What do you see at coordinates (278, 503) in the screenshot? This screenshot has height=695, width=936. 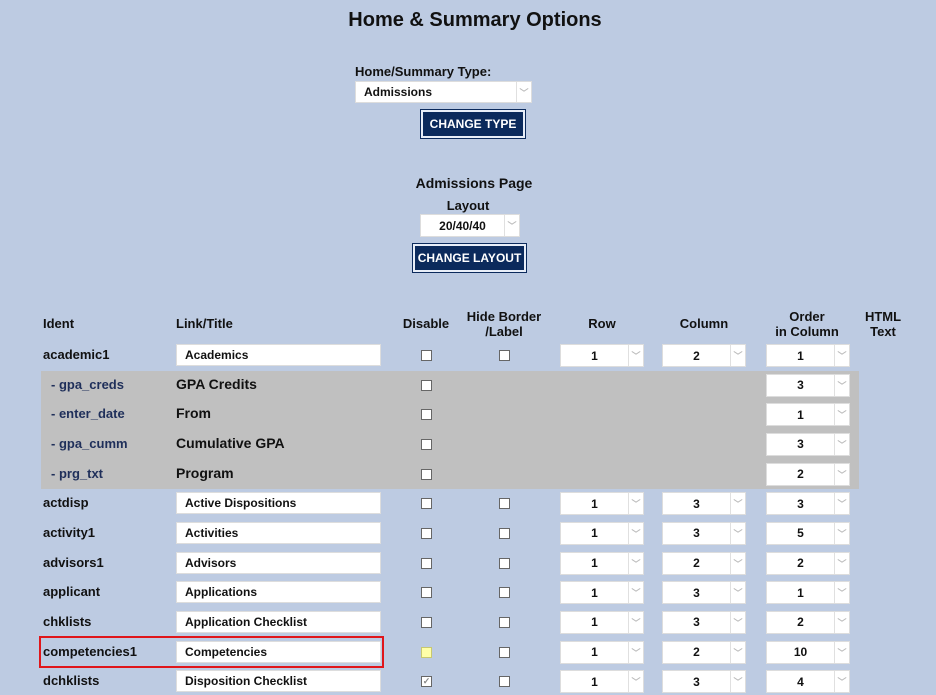 I see `title-input: Active Dispositions` at bounding box center [278, 503].